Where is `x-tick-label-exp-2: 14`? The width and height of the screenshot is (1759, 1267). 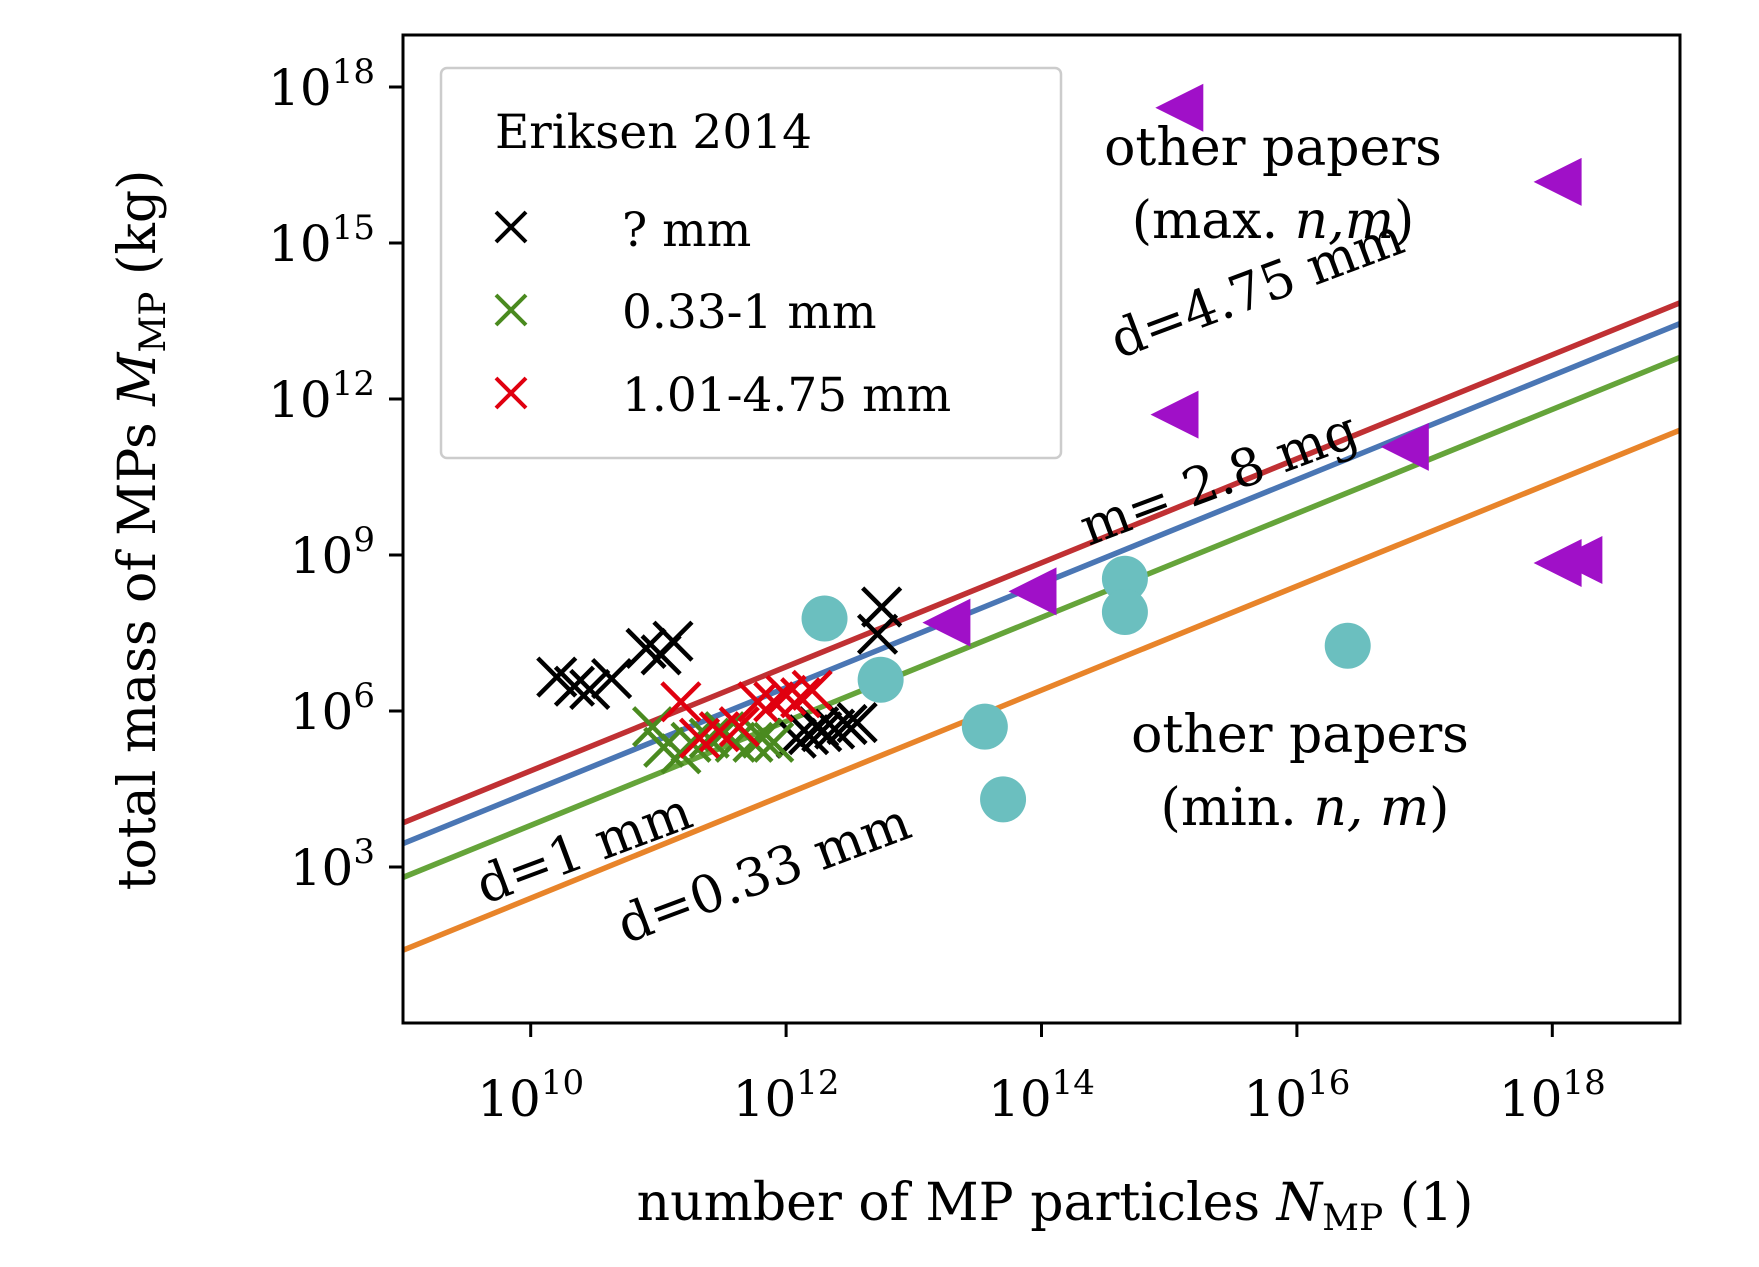
x-tick-label-exp-2: 14 is located at coordinates (1073, 1083).